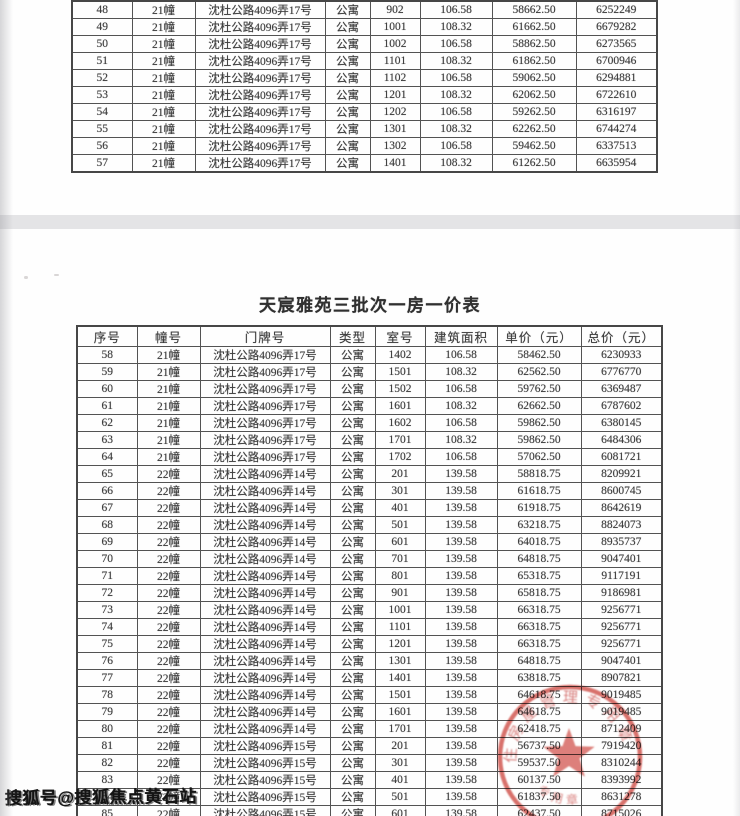 This screenshot has width=740, height=816. Describe the element at coordinates (107, 576) in the screenshot. I see `table-cell: 71` at that location.